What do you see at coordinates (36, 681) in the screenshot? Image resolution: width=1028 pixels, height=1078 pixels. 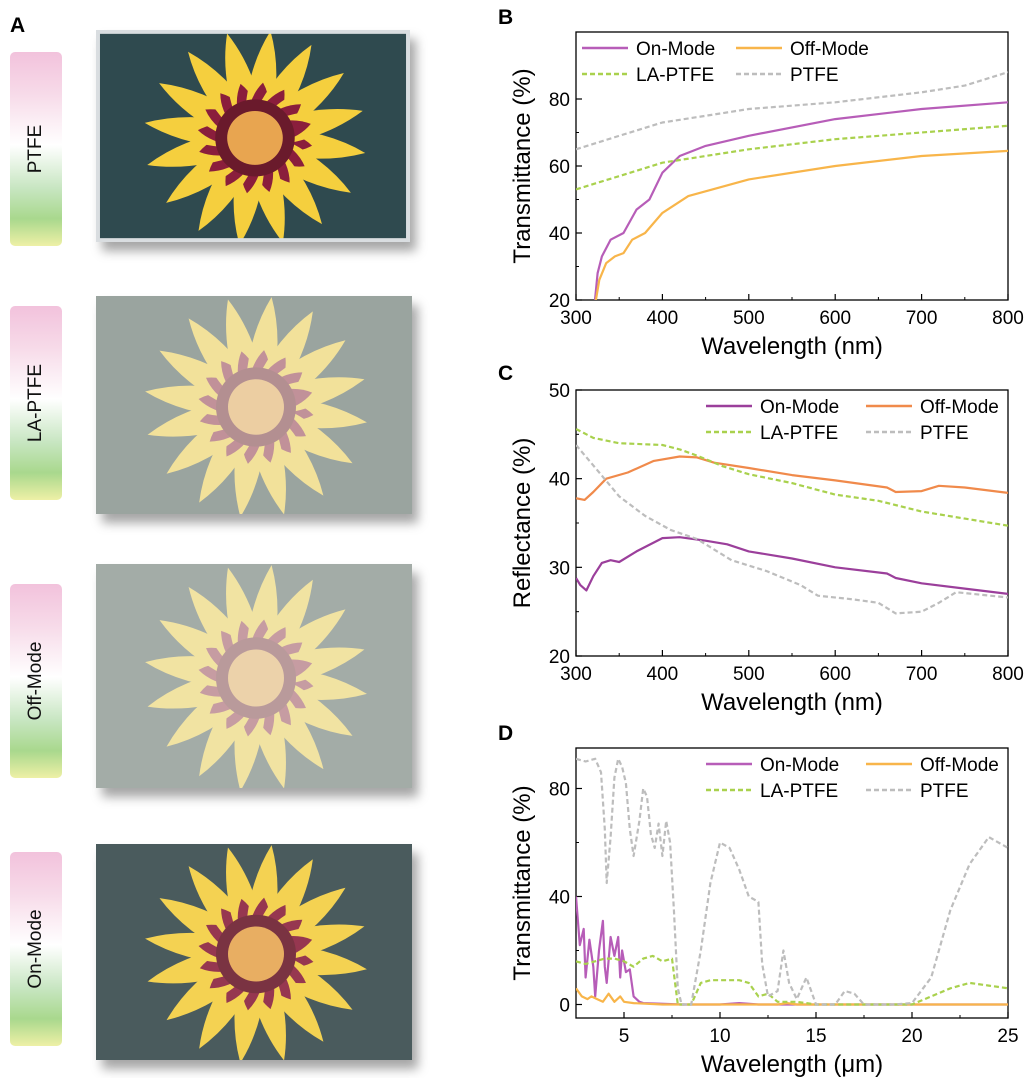 I see `side-label-off-mode: Off-Mode` at bounding box center [36, 681].